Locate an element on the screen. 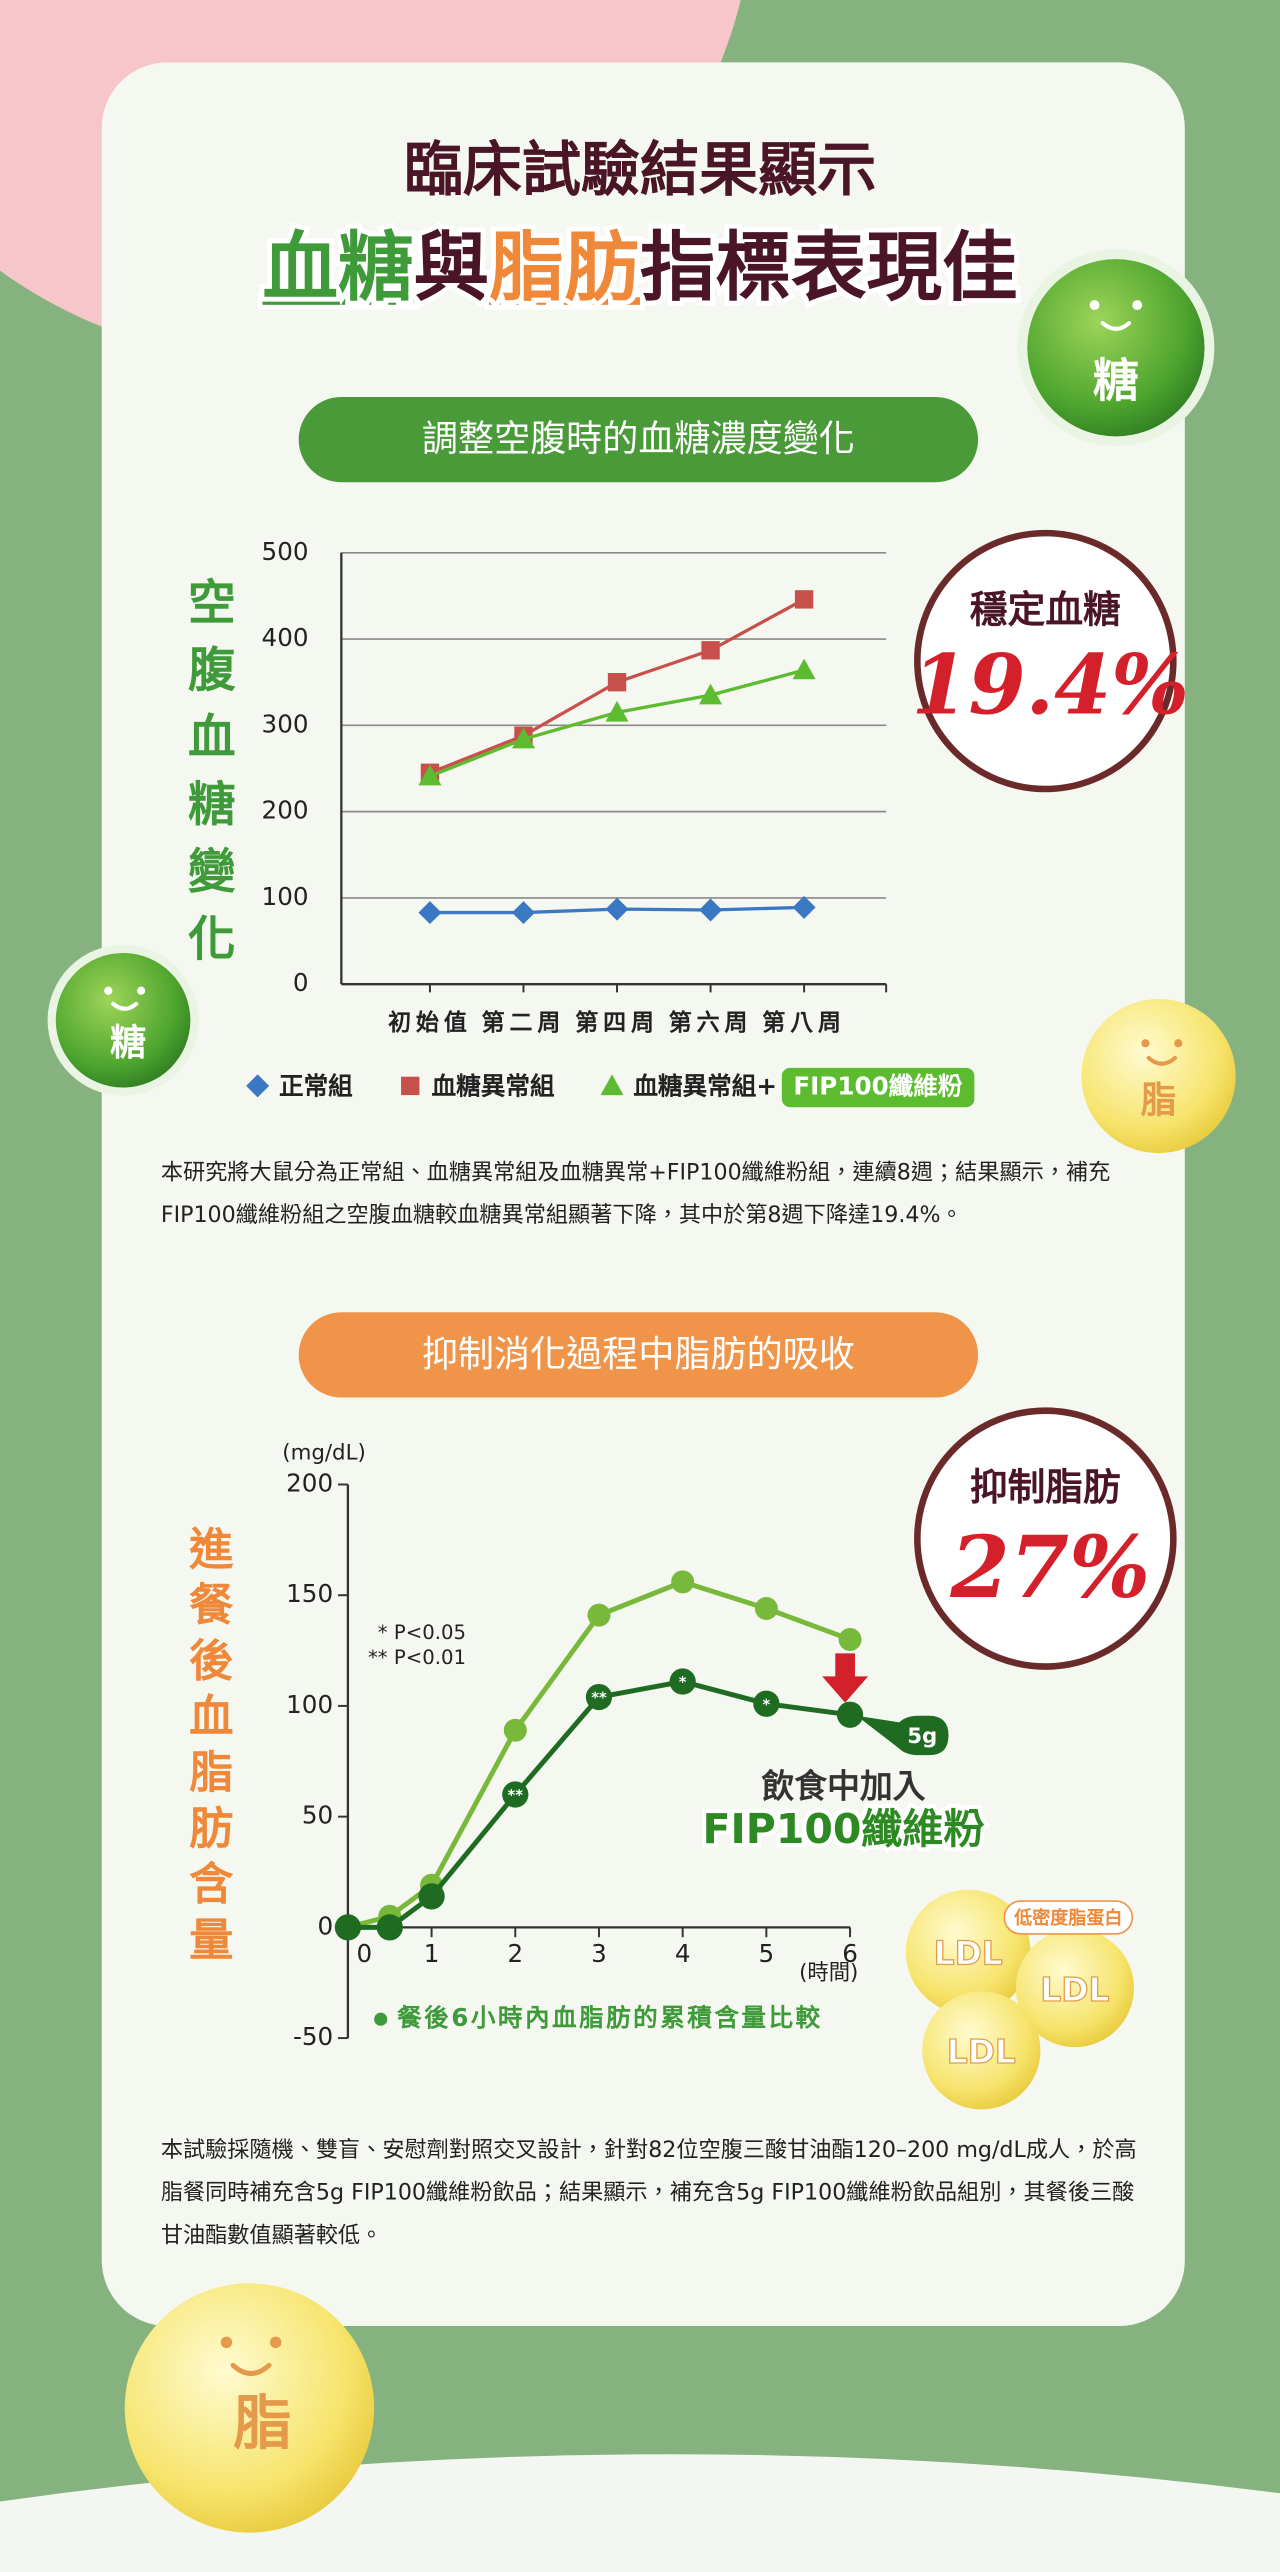 The image size is (1280, 2572). caption: 餐後6小時內血脂肪的累積含量比較 is located at coordinates (609, 2017).